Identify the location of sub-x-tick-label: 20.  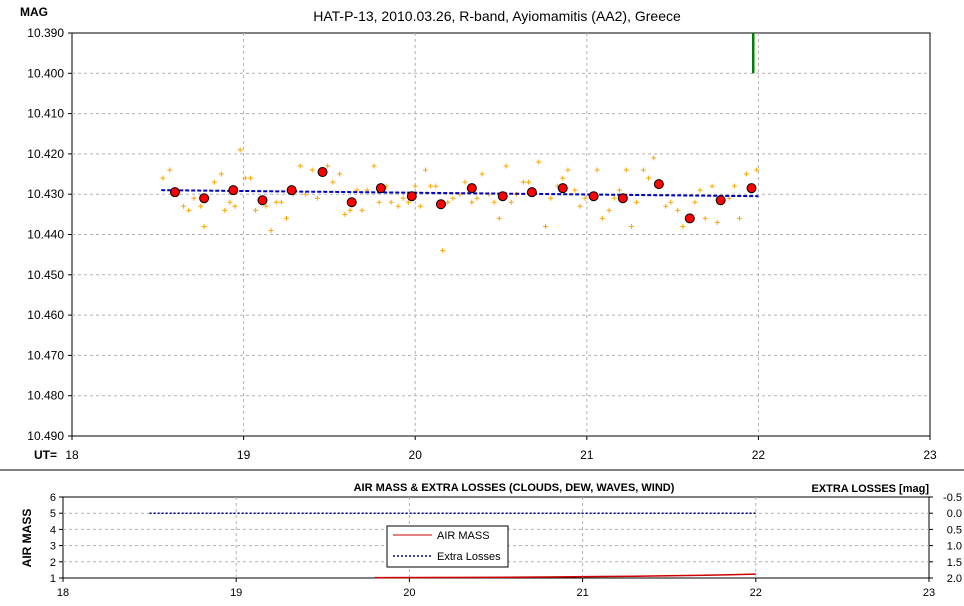
(409, 593).